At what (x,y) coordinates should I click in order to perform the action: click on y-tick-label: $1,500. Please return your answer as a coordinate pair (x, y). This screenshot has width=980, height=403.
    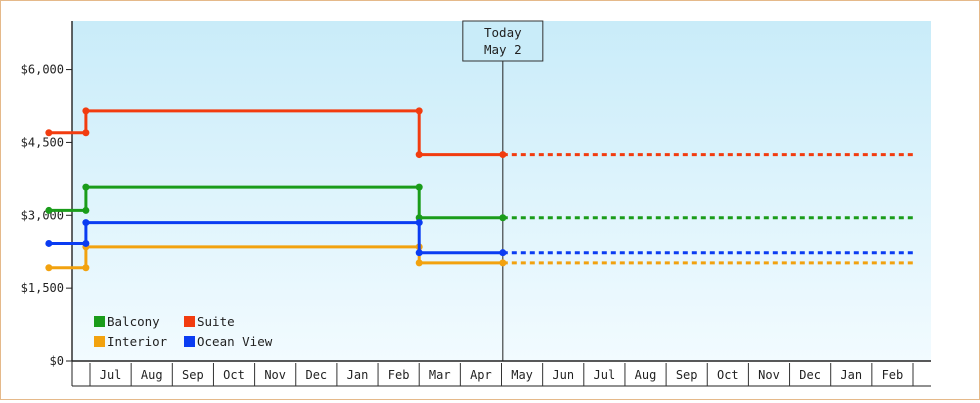
    Looking at the image, I should click on (42, 288).